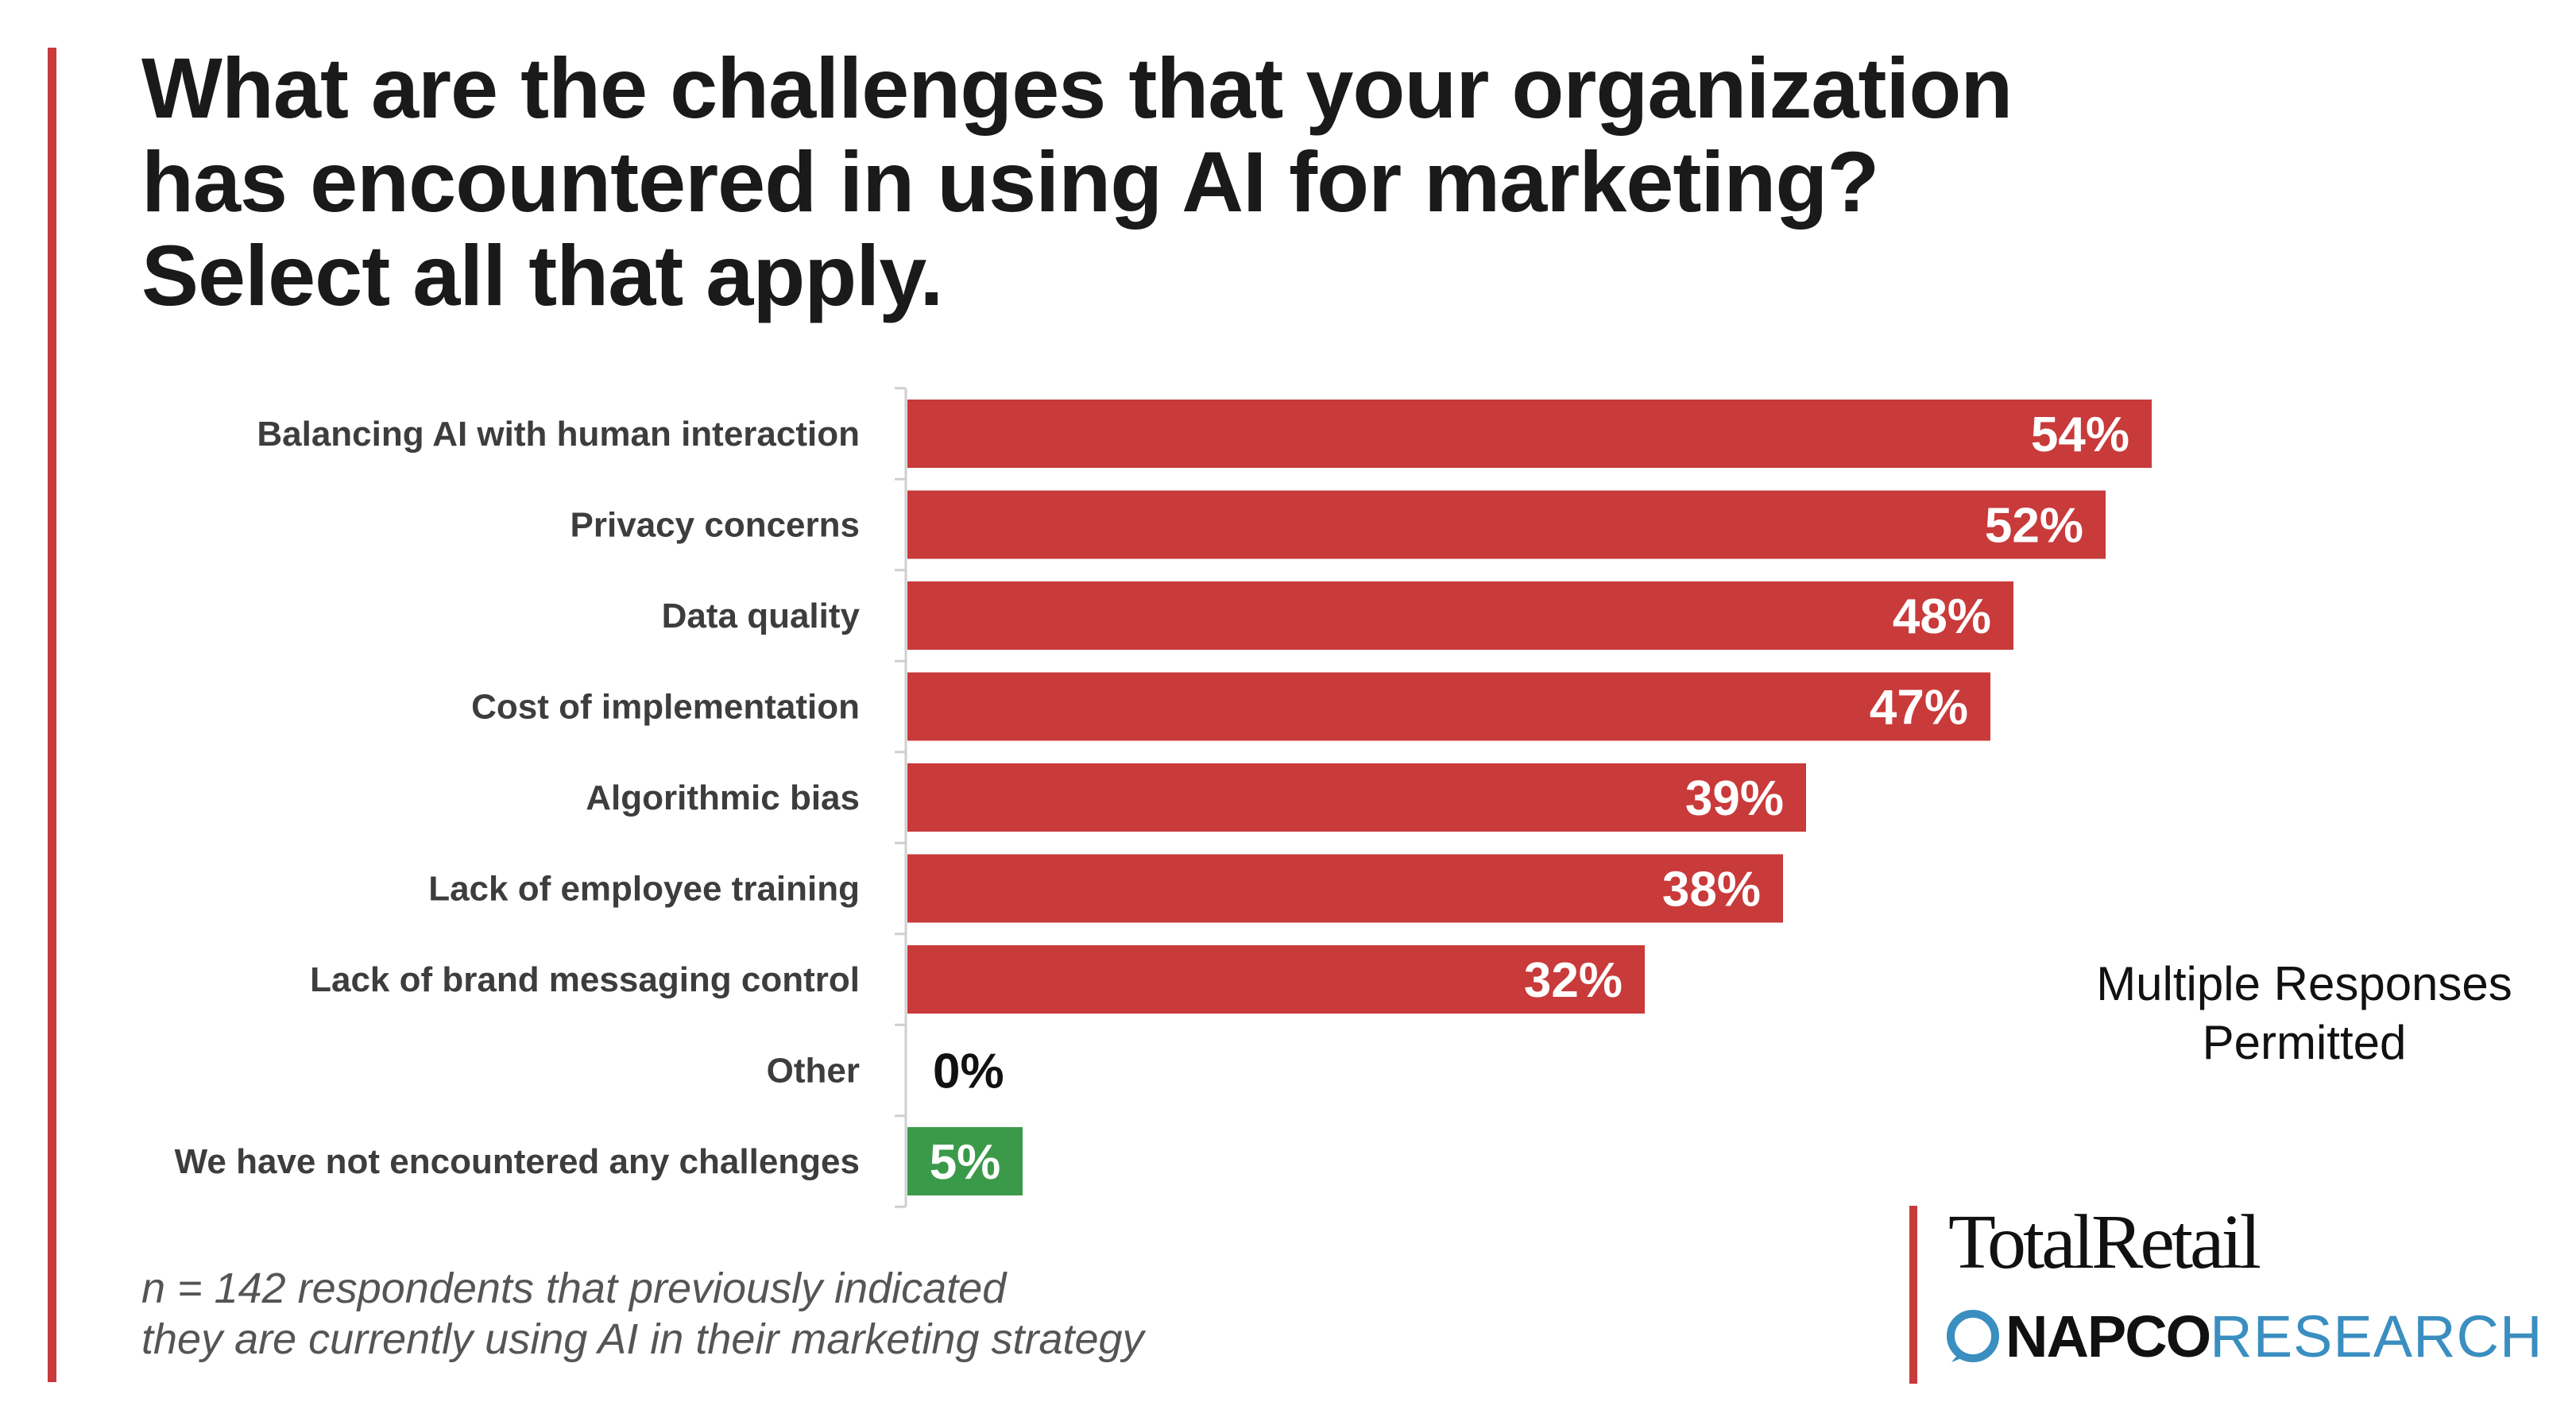  I want to click on napco-swirl-icon, so click(1973, 1336).